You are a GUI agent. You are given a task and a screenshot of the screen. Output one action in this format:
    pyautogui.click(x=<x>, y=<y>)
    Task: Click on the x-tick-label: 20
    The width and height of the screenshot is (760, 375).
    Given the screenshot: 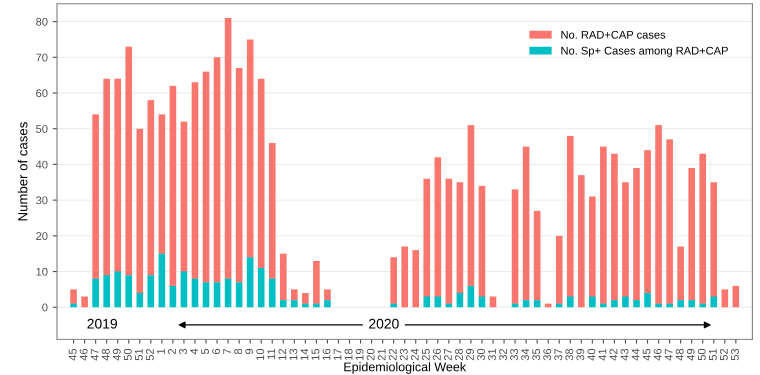 What is the action you would take?
    pyautogui.click(x=370, y=354)
    